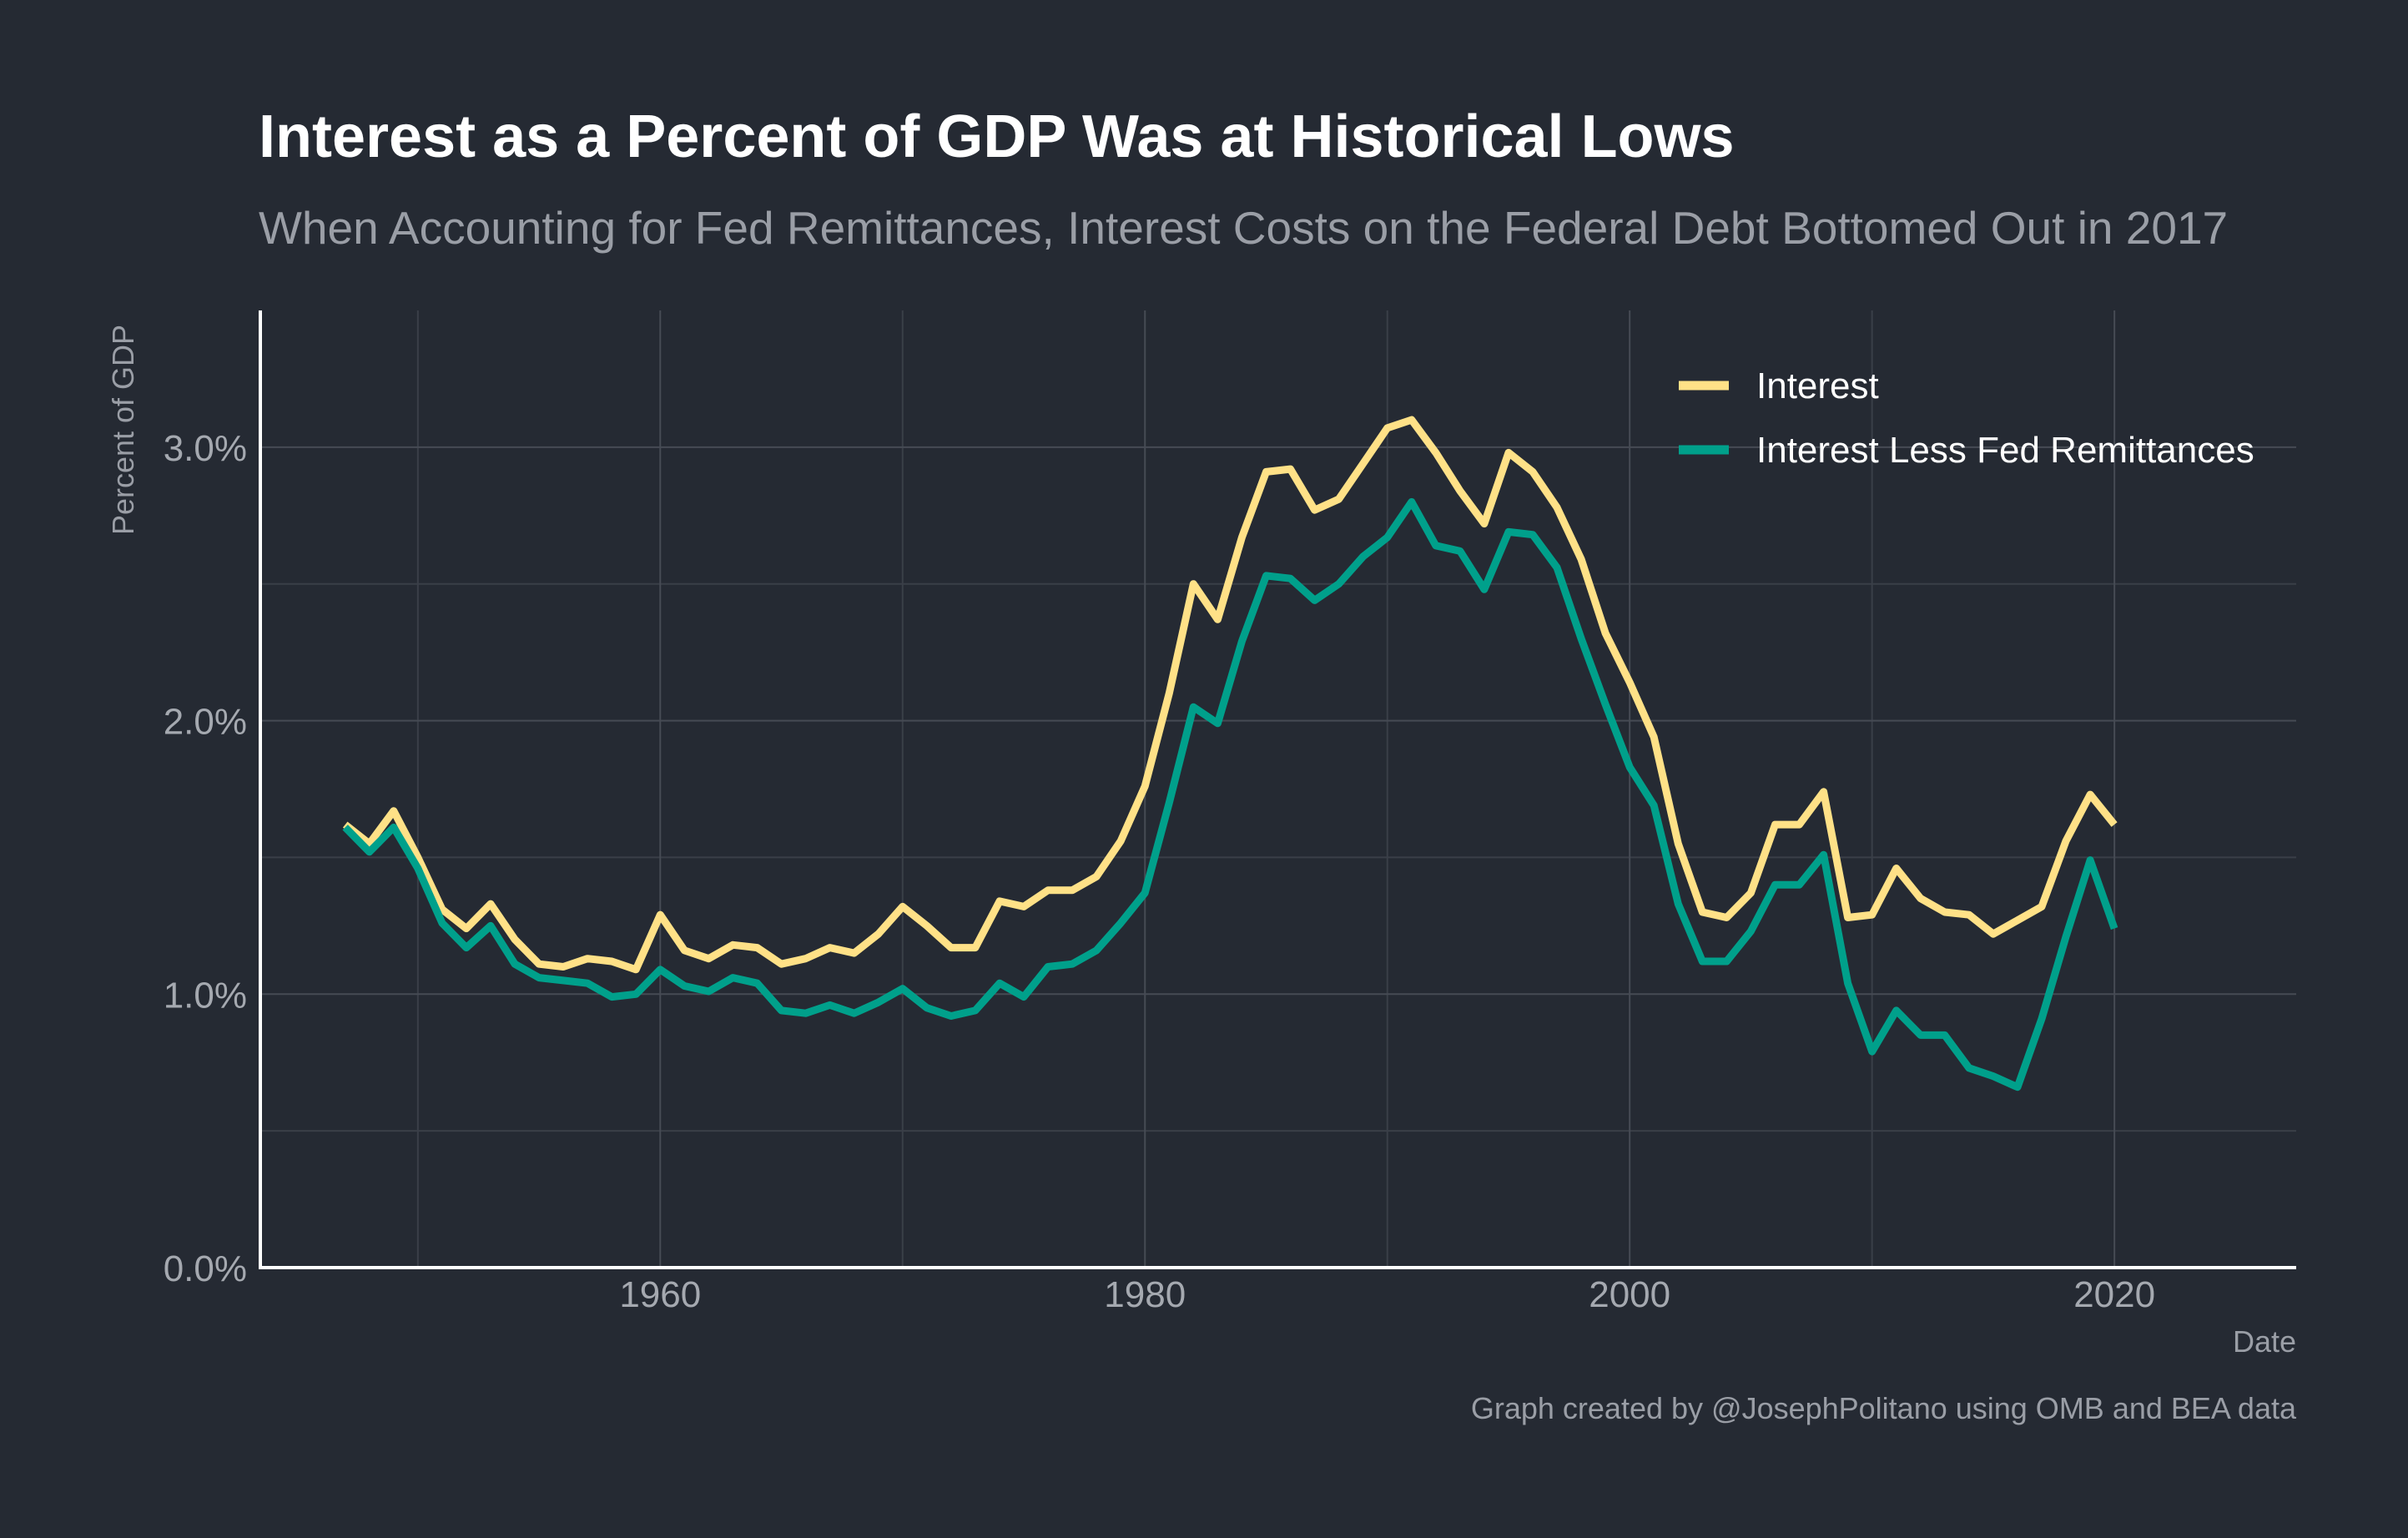 The width and height of the screenshot is (2408, 1538). What do you see at coordinates (2005, 450) in the screenshot?
I see `legend-label: Interest Less Fed Remittances` at bounding box center [2005, 450].